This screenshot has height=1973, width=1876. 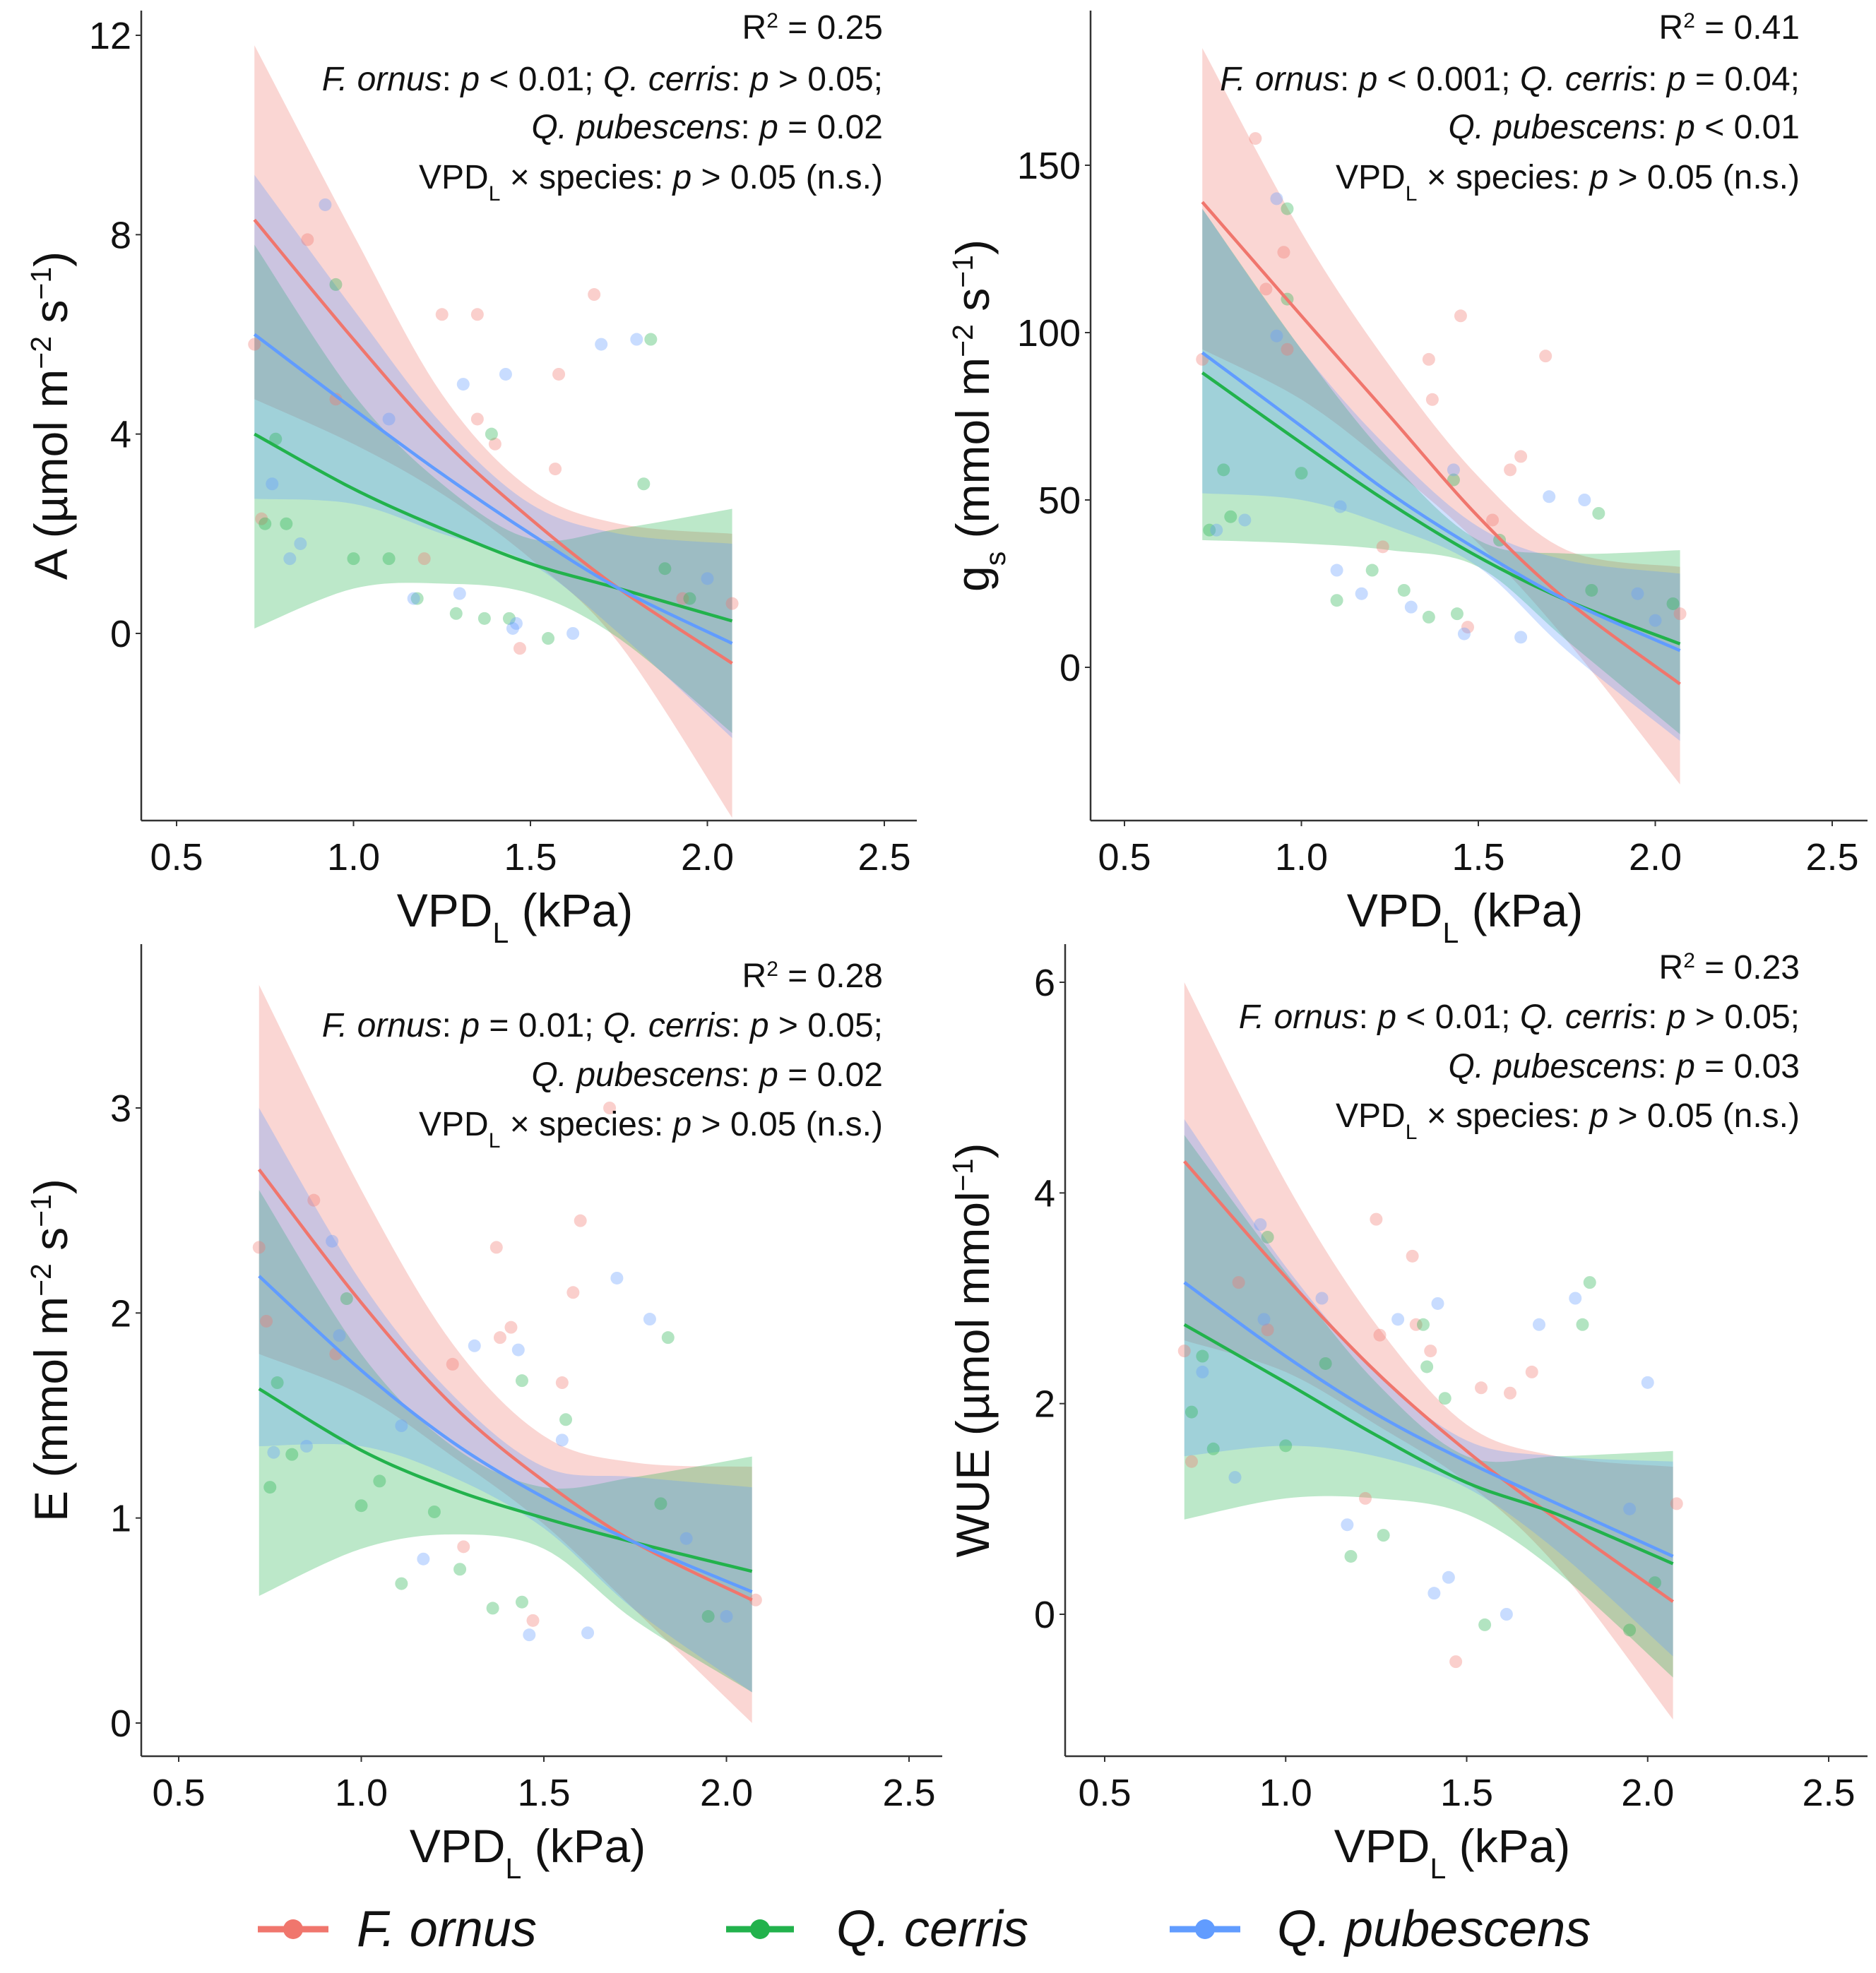 I want to click on fit-line-f-ornus, so click(x=1428, y=1381).